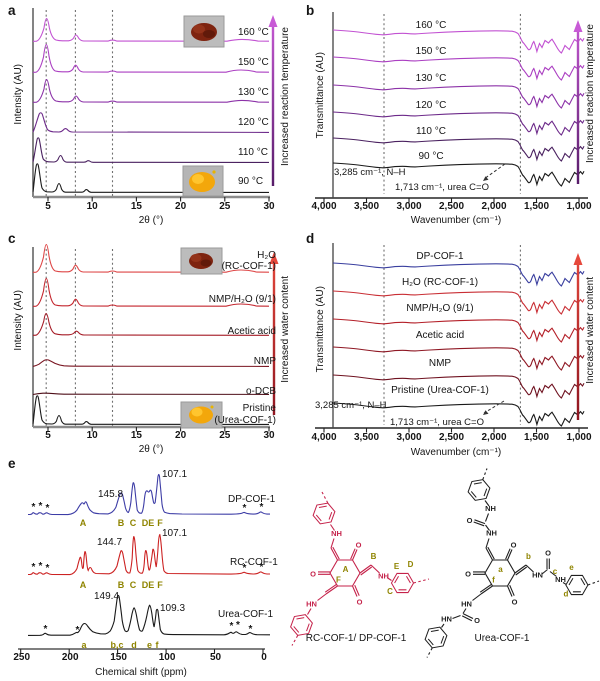 The height and width of the screenshot is (681, 600). I want to click on panel-e-tick-marks, so click(142, 651).